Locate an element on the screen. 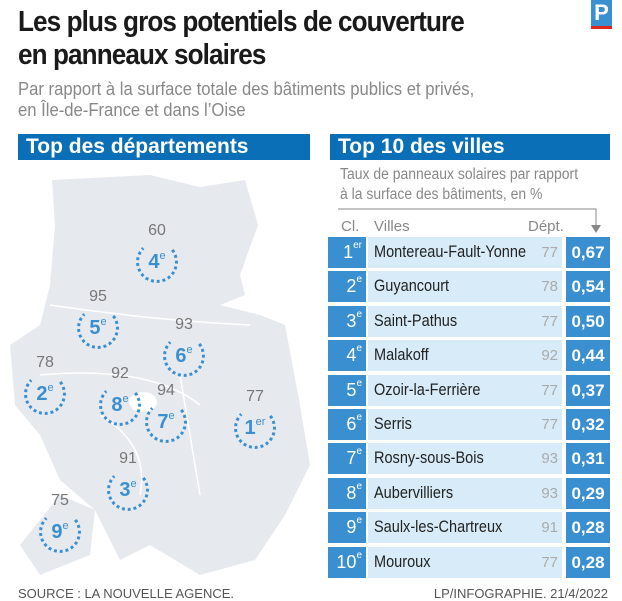  departements-heading: Top des départements is located at coordinates (164, 147).